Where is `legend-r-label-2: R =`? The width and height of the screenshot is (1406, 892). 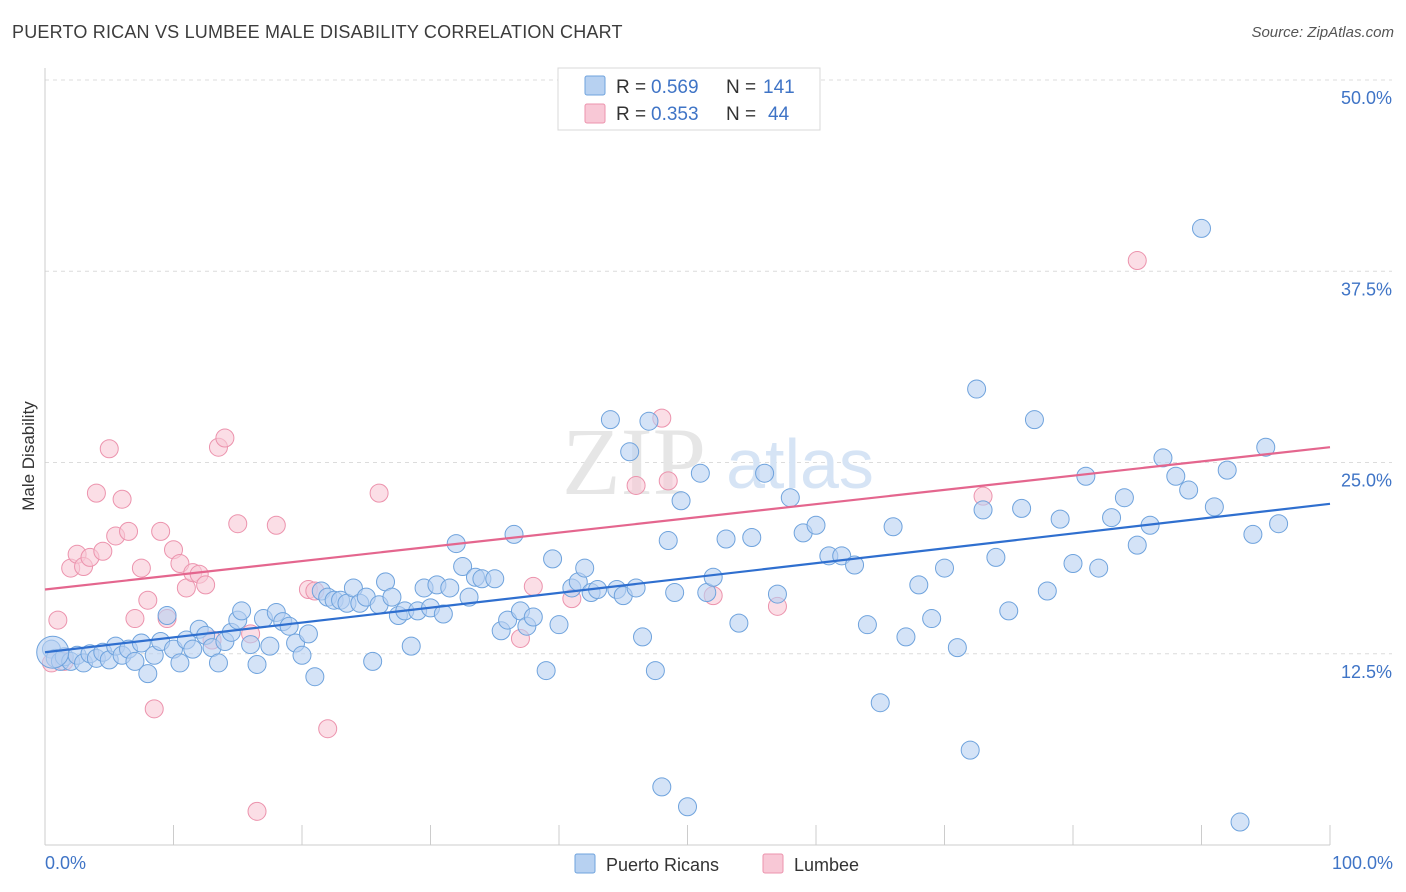 legend-r-label-2: R = is located at coordinates (631, 114).